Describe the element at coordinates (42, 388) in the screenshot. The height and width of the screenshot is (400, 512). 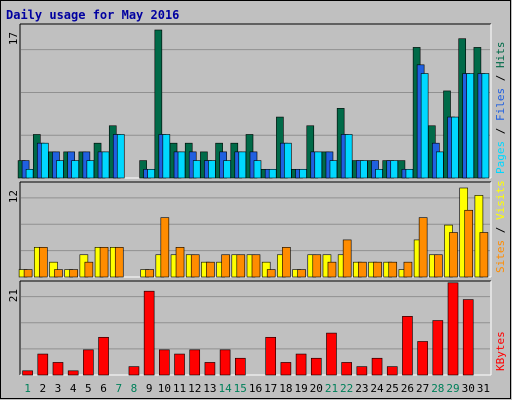
I see `x-tick-label-2: 2` at that location.